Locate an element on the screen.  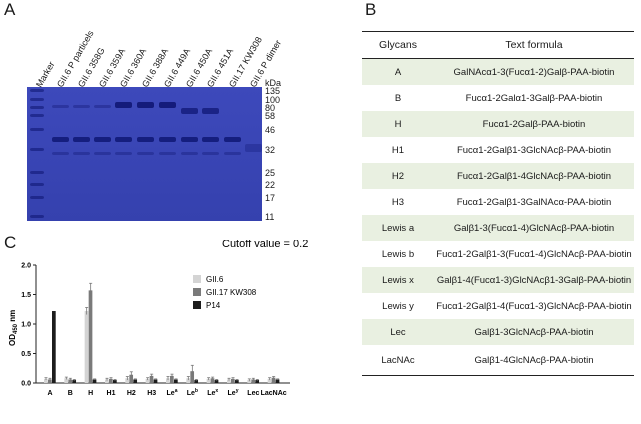
text-formula-cell: Fucα1-2Galα1-3Galβ-PAA-biotin is located at coordinates (534, 98).